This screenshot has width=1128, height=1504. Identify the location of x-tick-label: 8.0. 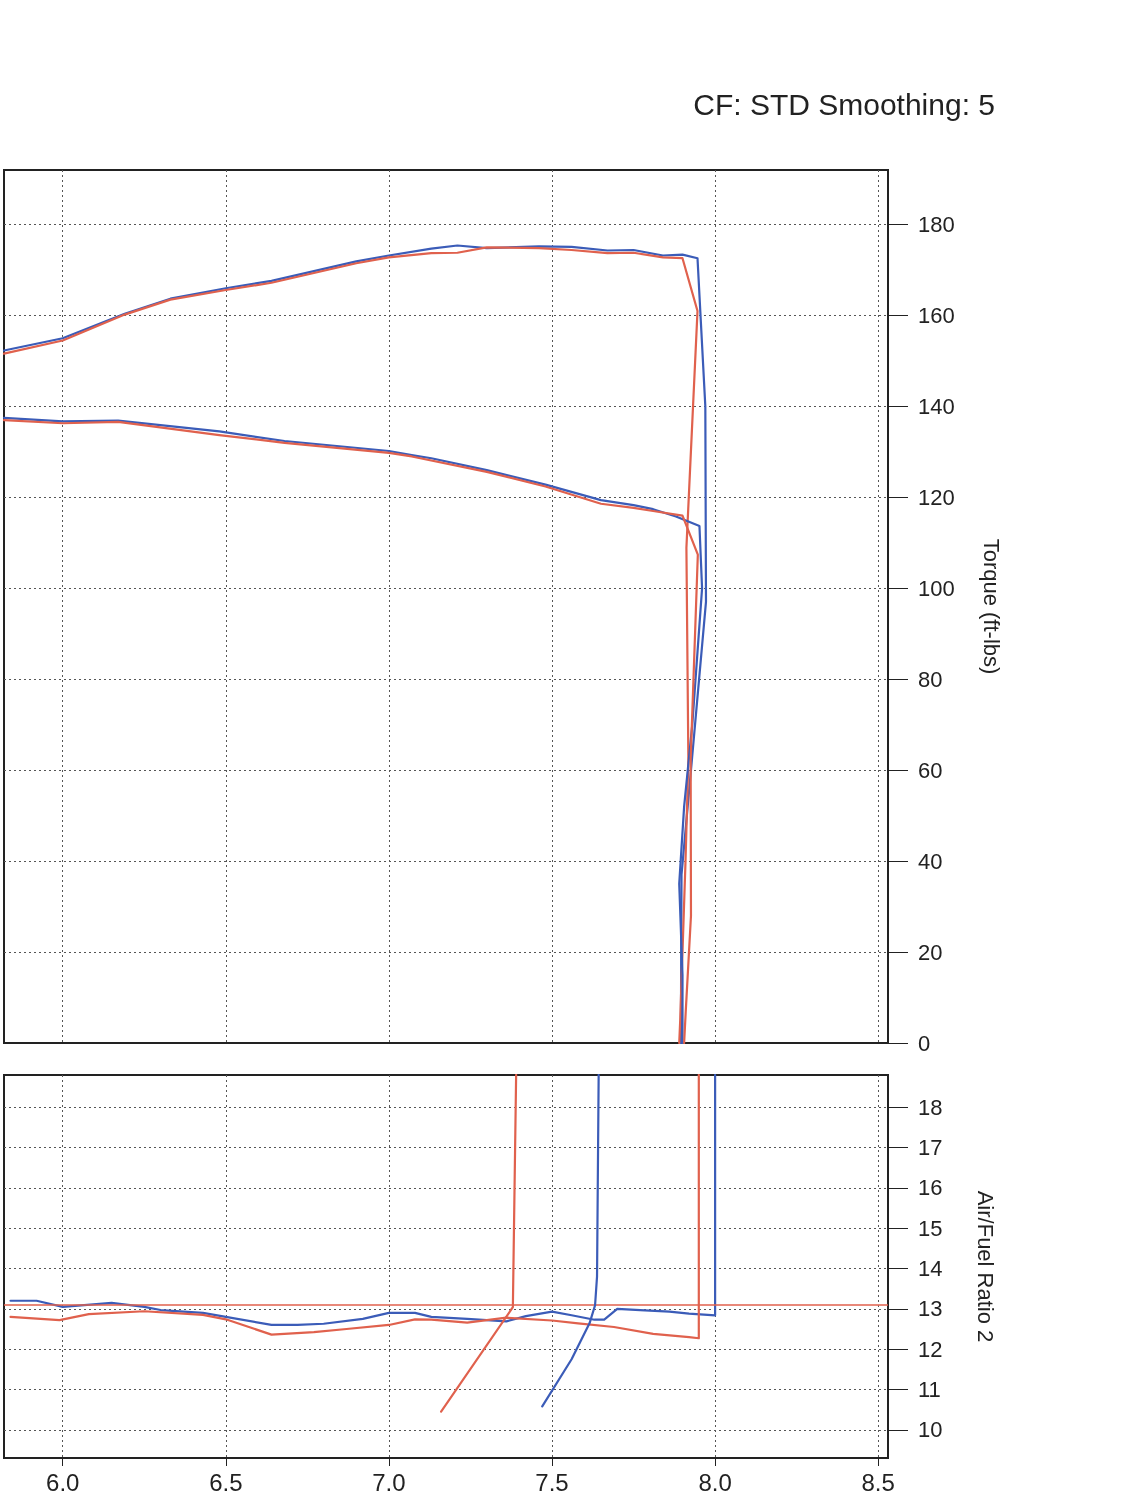
(715, 1482).